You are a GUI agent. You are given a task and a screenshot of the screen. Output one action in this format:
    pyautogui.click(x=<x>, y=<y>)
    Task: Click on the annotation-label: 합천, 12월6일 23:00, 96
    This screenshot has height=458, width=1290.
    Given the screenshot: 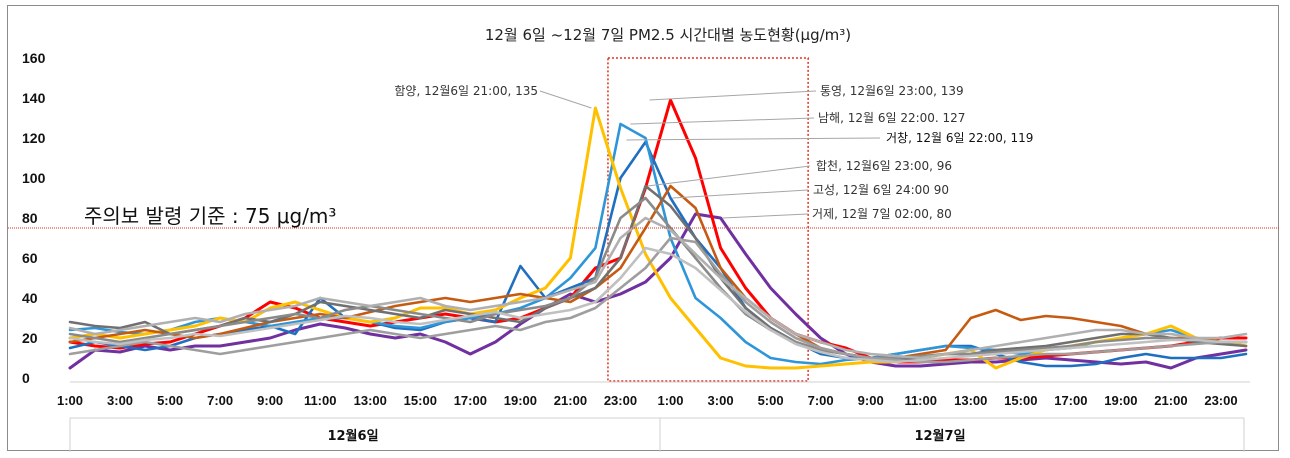 What is the action you would take?
    pyautogui.click(x=884, y=165)
    